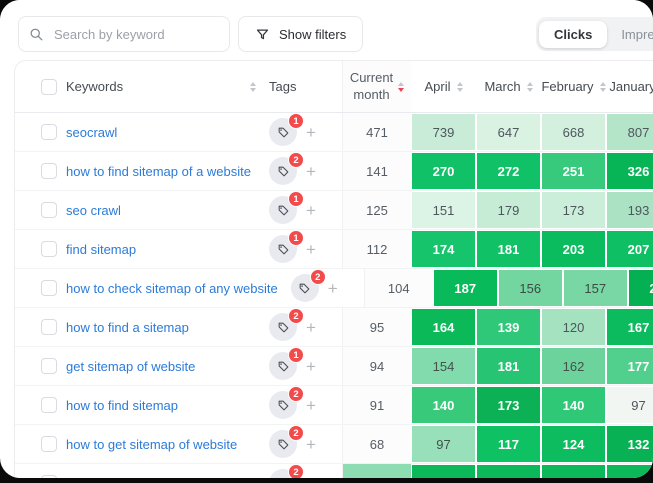 The image size is (653, 483). I want to click on month-cells: 97 117 124 132, so click(532, 444).